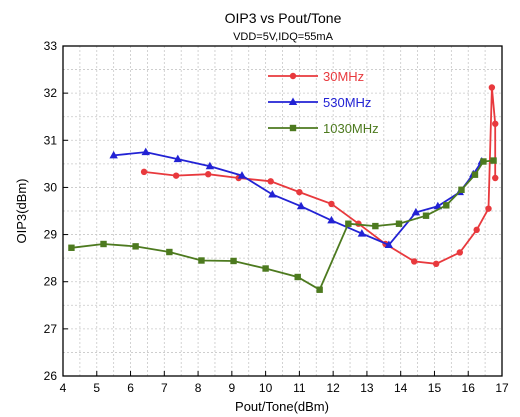  I want to click on legend-label: 1030MHz, so click(351, 128).